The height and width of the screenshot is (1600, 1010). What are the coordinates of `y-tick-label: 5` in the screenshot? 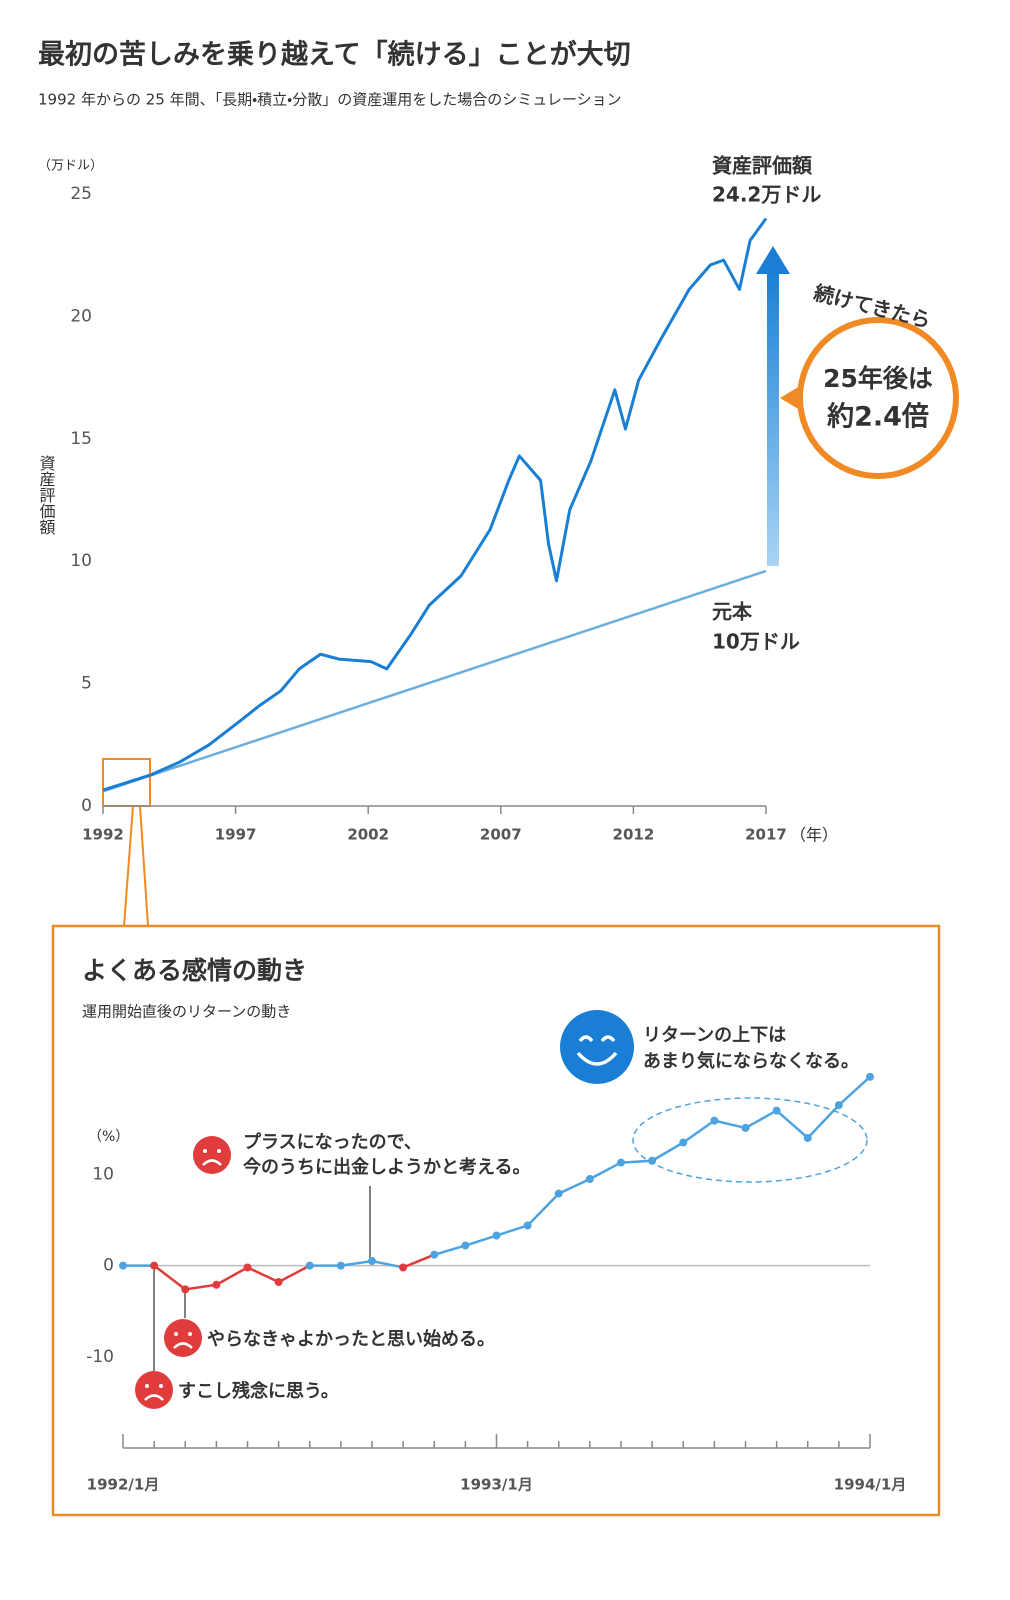 It's located at (86, 684).